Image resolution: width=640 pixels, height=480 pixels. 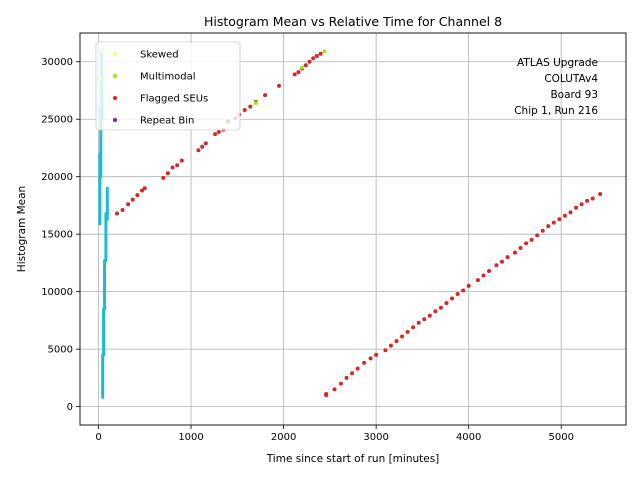 I want to click on x-tick-label: 5000, so click(x=560, y=437).